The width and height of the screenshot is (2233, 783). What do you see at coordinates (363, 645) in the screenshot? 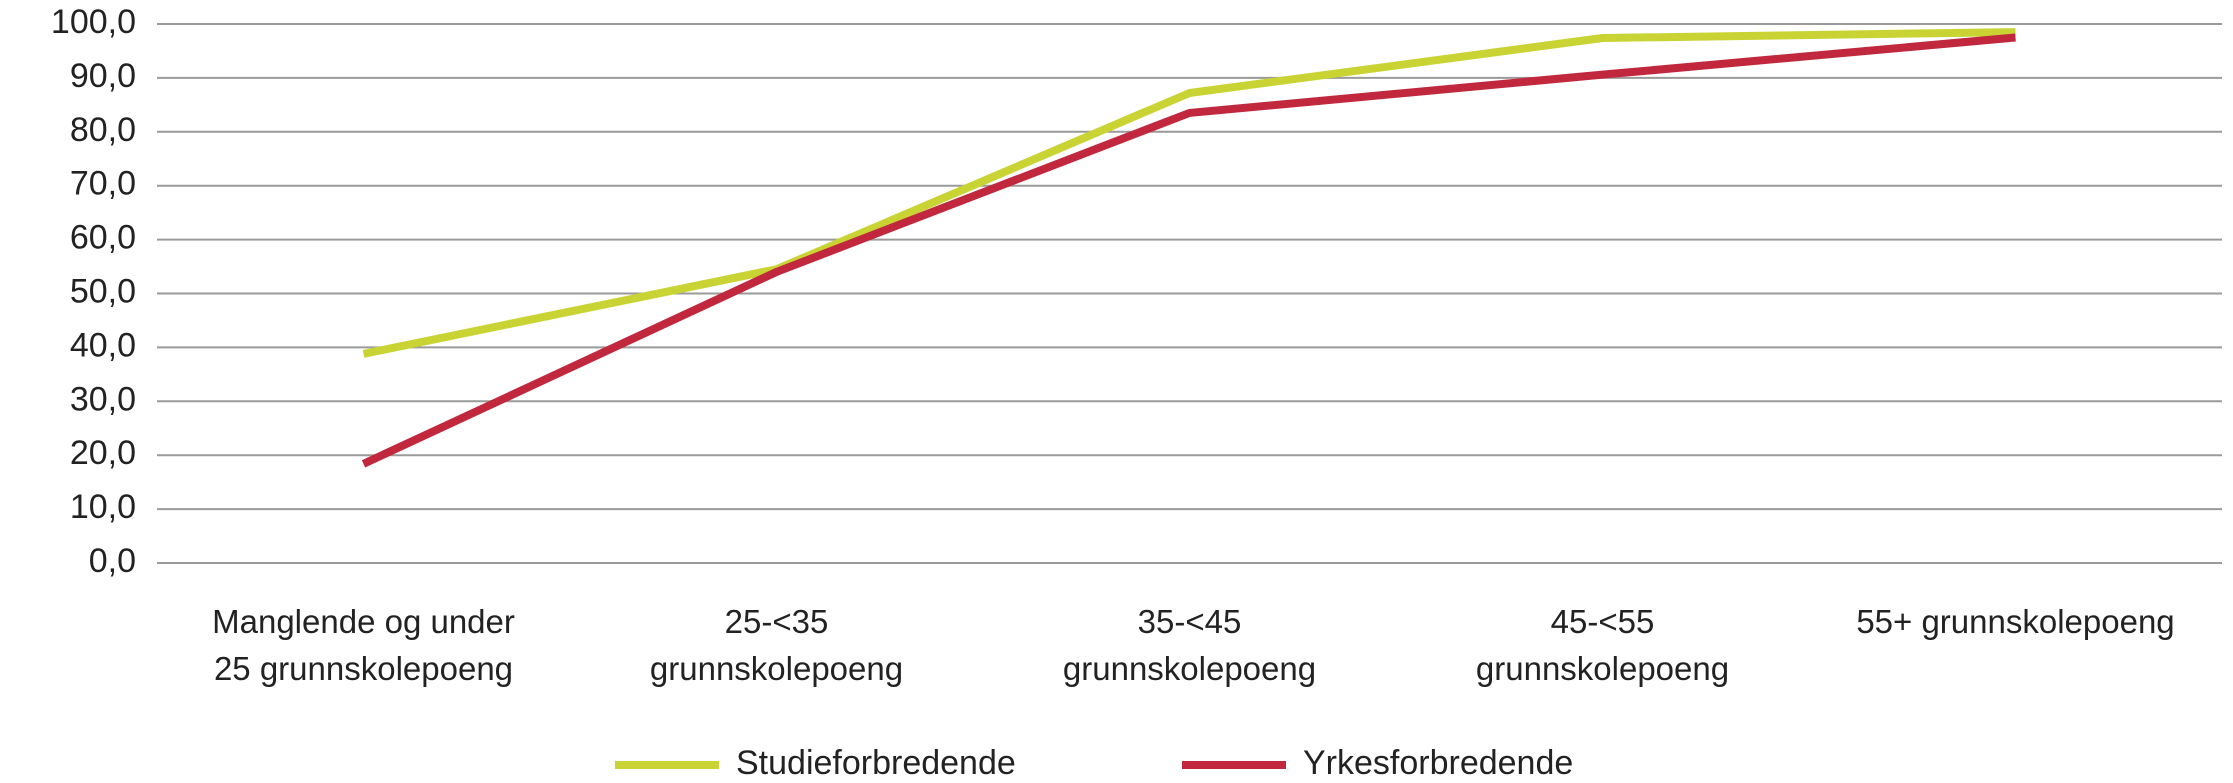
I see `x-tick-label: Manglende og under 25 grunnskolepoeng` at bounding box center [363, 645].